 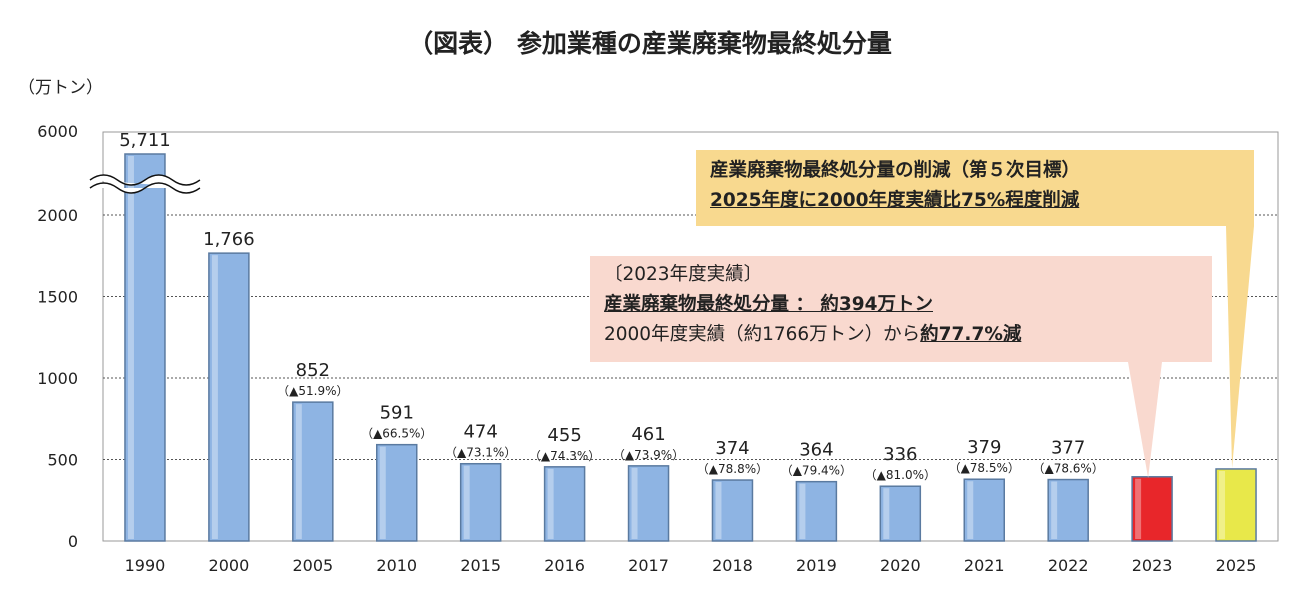 What do you see at coordinates (480, 453) in the screenshot?
I see `reduction-label: （▲73.1%）` at bounding box center [480, 453].